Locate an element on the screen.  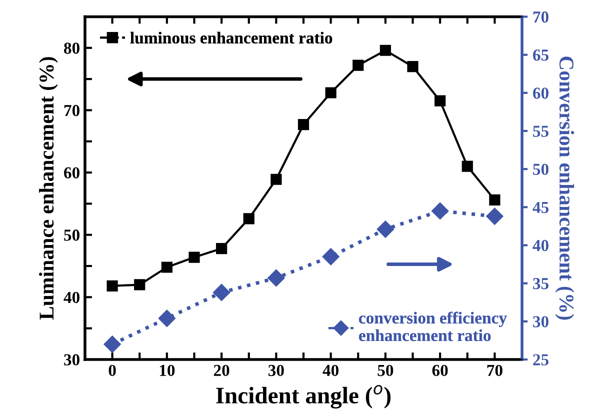
x-axis-title: Incident angle ($^{o}$) is located at coordinates (303, 397).